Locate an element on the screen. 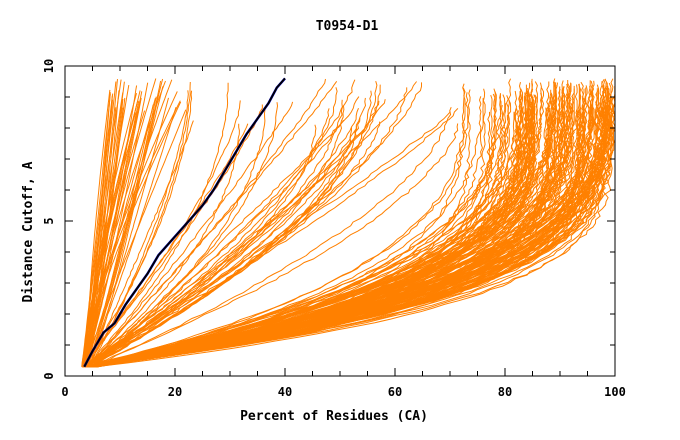  y-tick-label: 0 is located at coordinates (49, 375).